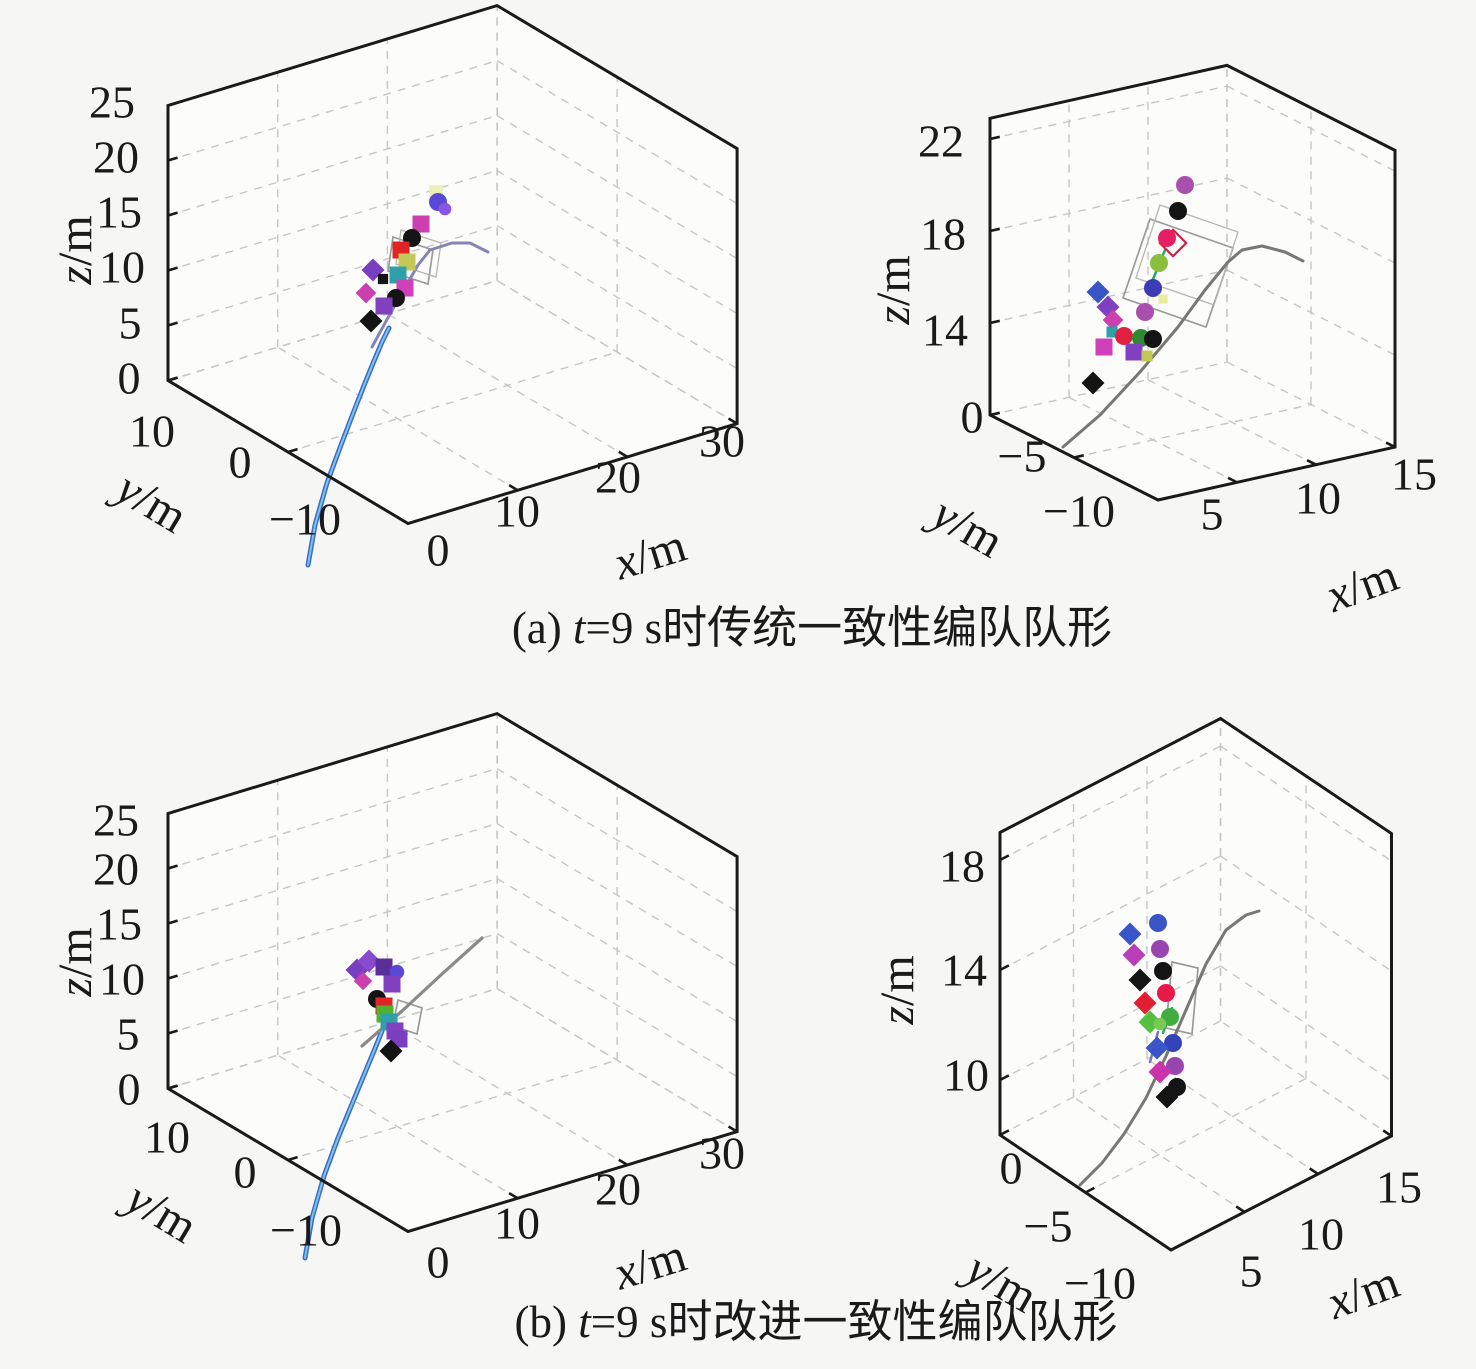 The image size is (1476, 1369). I want to click on axis-label-z: z/m, so click(75, 250).